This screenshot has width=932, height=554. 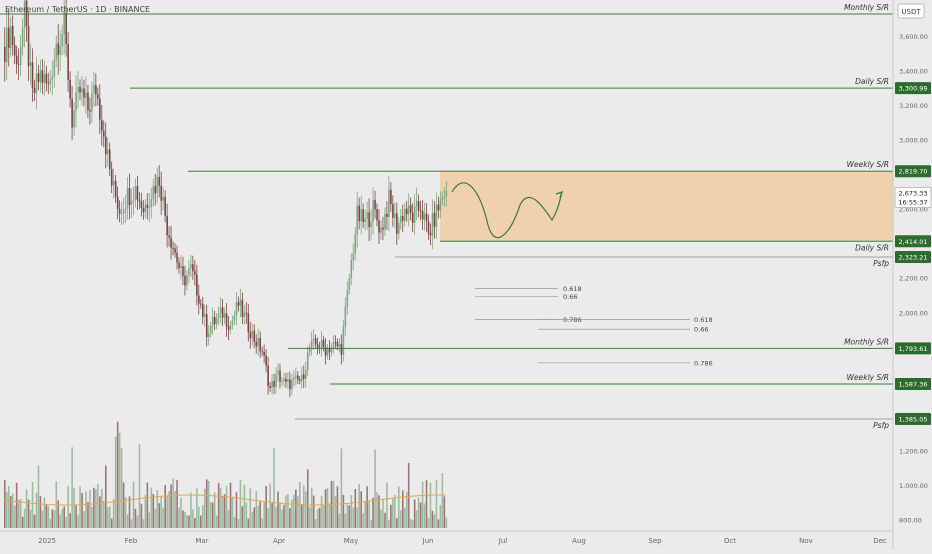 I want to click on price-tag-label: 1,793.61, so click(x=913, y=349).